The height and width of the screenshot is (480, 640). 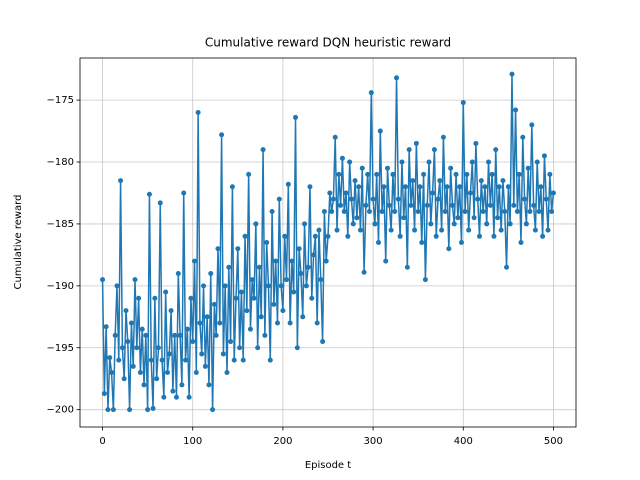 I want to click on x-tick-label: 500, so click(x=553, y=441).